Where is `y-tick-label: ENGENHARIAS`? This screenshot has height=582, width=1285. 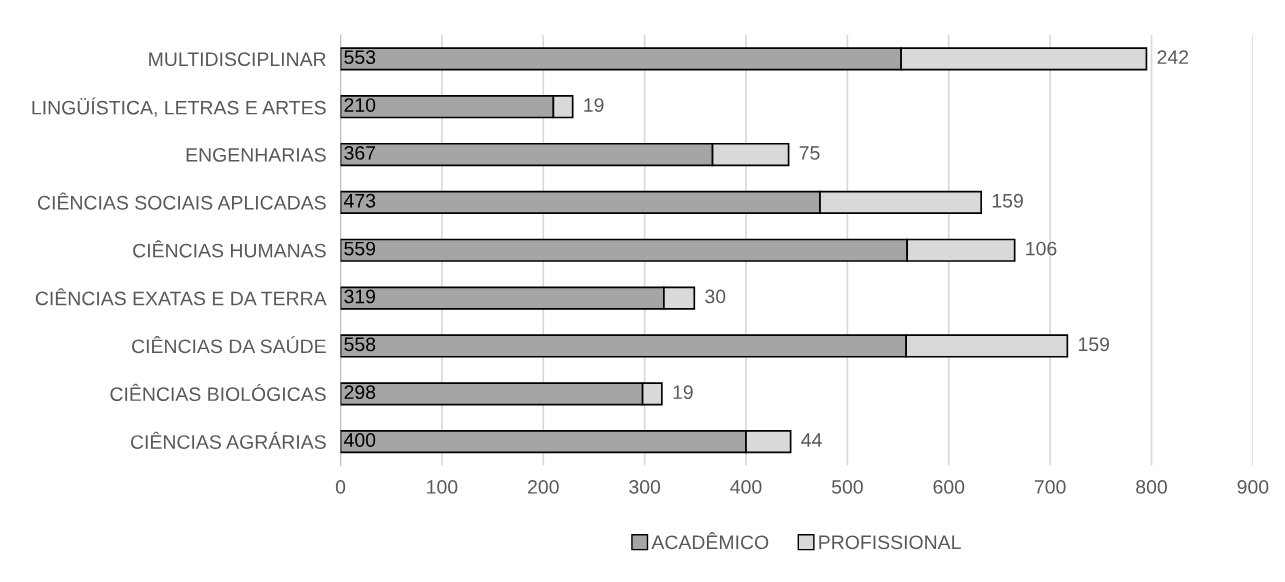 y-tick-label: ENGENHARIAS is located at coordinates (256, 155).